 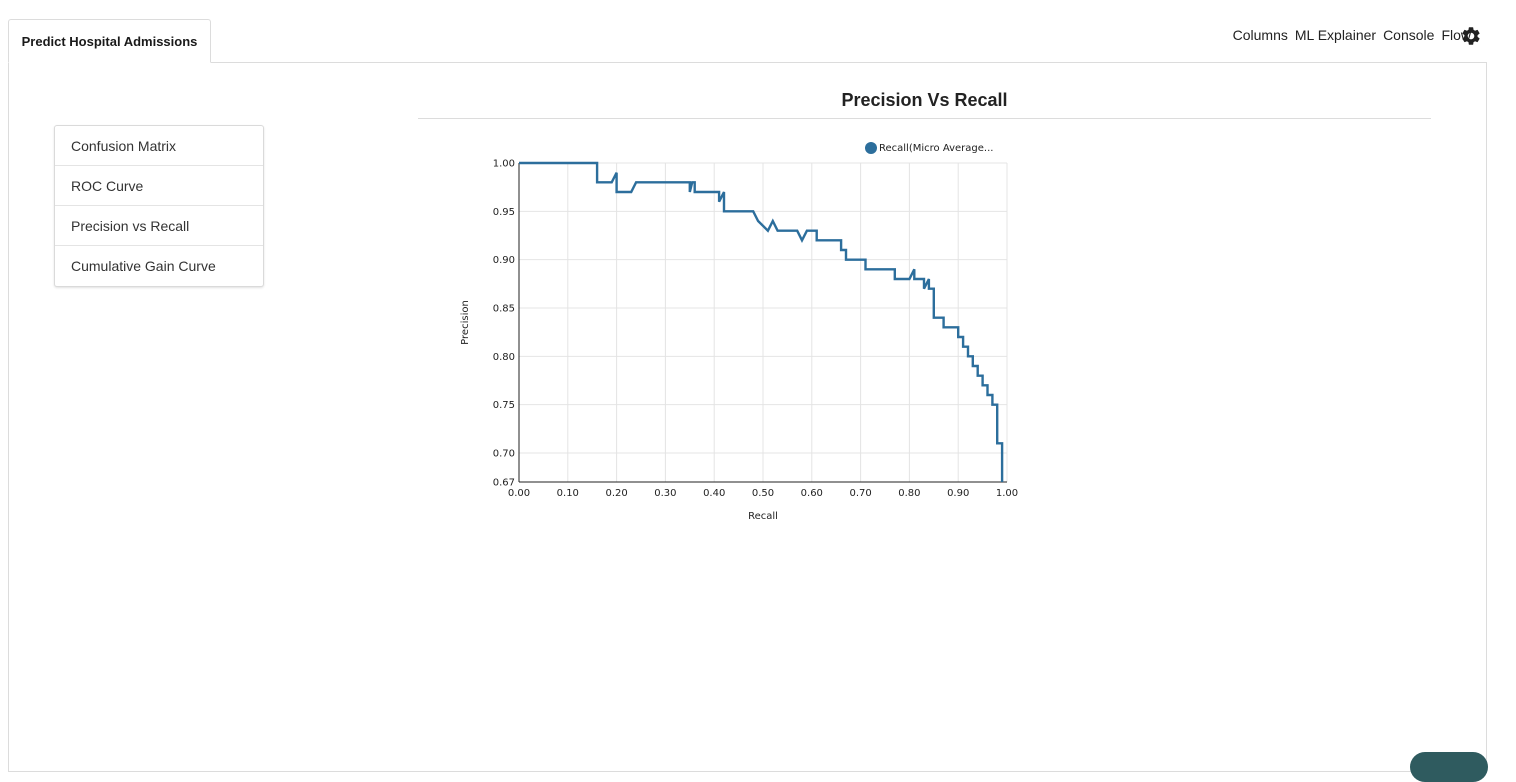 I want to click on menu-item-cumulative-gain-curve: Cumulative Gain Curve, so click(x=143, y=266).